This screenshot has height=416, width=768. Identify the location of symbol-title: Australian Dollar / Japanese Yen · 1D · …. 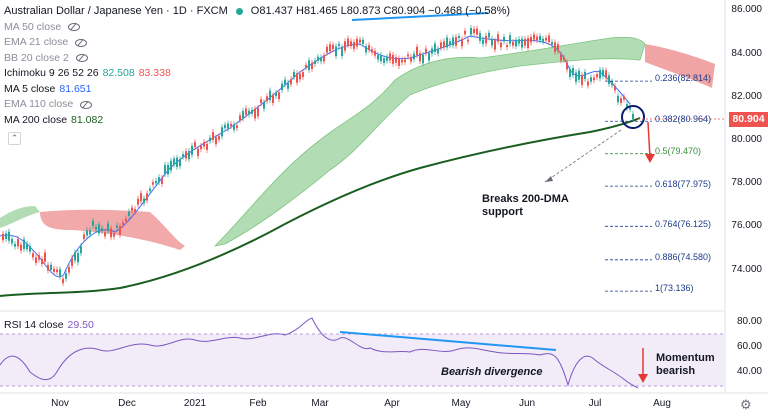
(116, 11).